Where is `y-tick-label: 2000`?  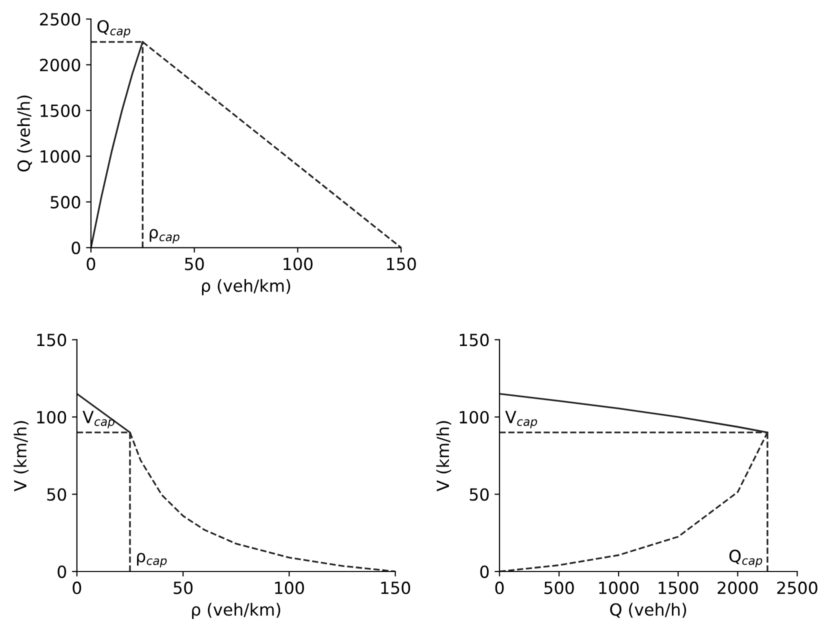
y-tick-label: 2000 is located at coordinates (60, 65).